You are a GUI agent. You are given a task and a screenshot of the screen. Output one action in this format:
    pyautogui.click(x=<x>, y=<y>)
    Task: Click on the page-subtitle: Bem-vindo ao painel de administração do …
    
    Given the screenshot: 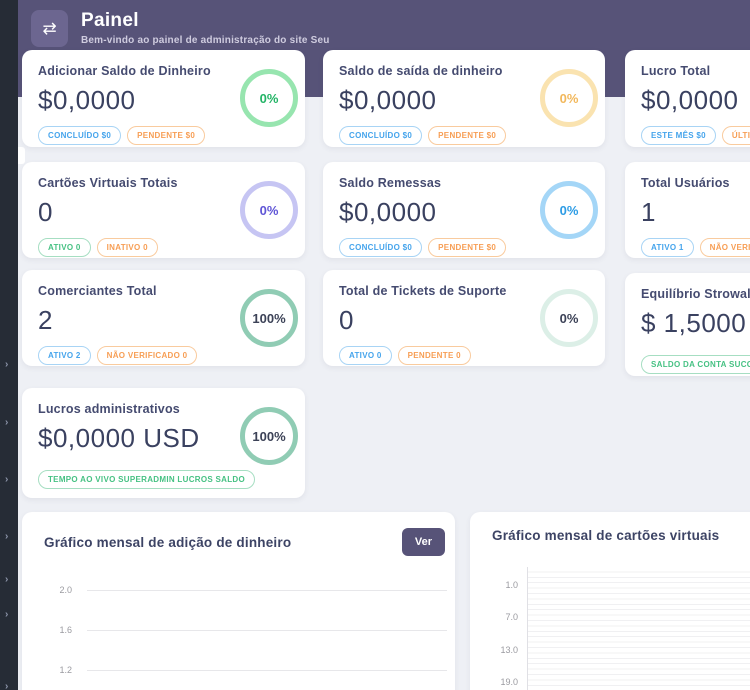 What is the action you would take?
    pyautogui.click(x=205, y=40)
    